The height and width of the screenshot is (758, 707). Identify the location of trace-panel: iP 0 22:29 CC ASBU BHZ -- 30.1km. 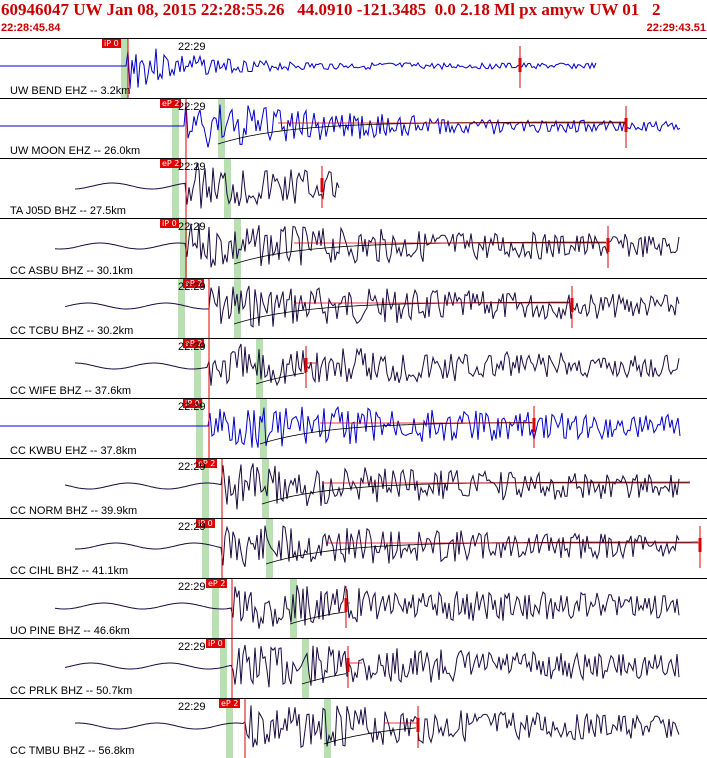
(353, 248).